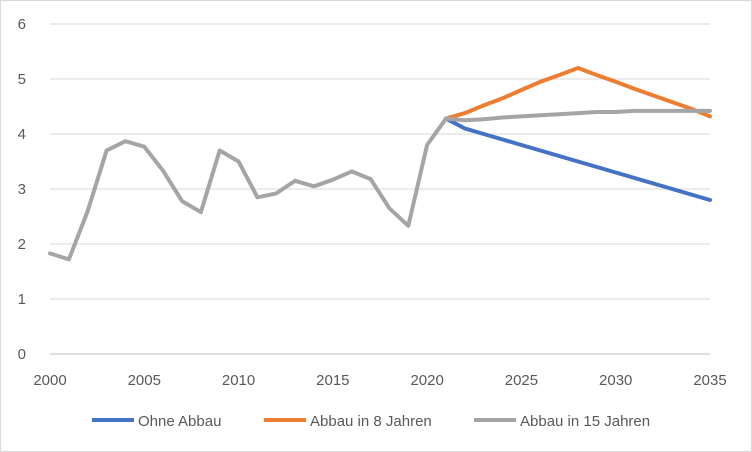 The height and width of the screenshot is (452, 752). What do you see at coordinates (49, 380) in the screenshot?
I see `x-tick-label-2000: 2000` at bounding box center [49, 380].